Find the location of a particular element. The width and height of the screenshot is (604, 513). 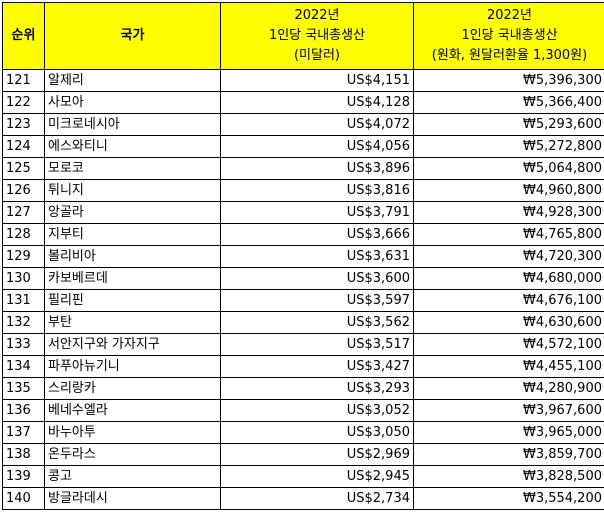

usd-gdp-cell: US$3,517 is located at coordinates (317, 345).